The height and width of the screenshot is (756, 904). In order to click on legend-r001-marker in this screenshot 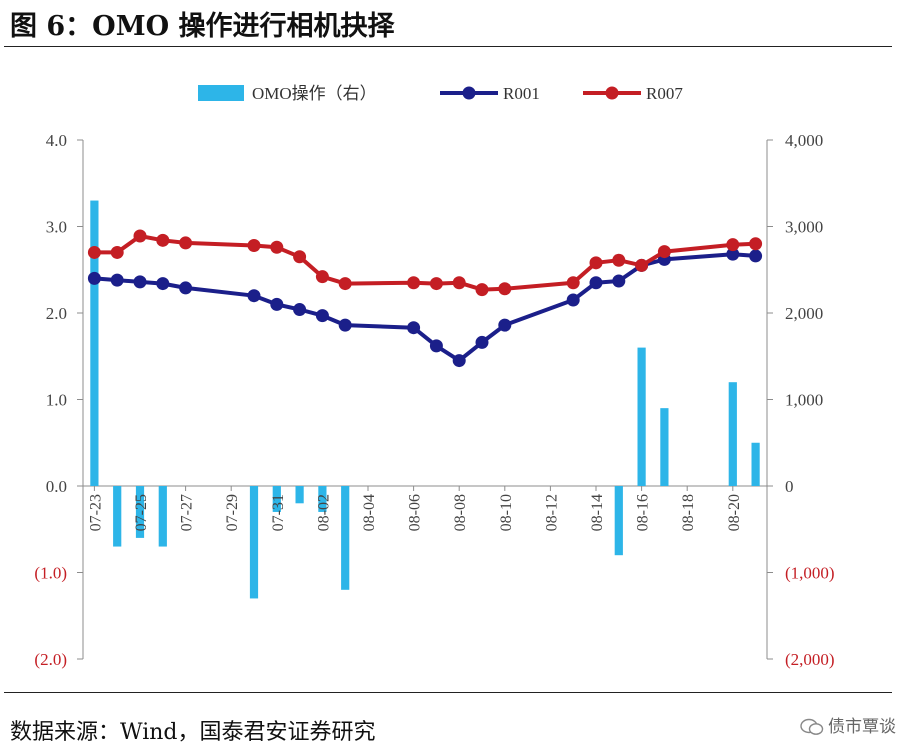, I will do `click(469, 93)`.